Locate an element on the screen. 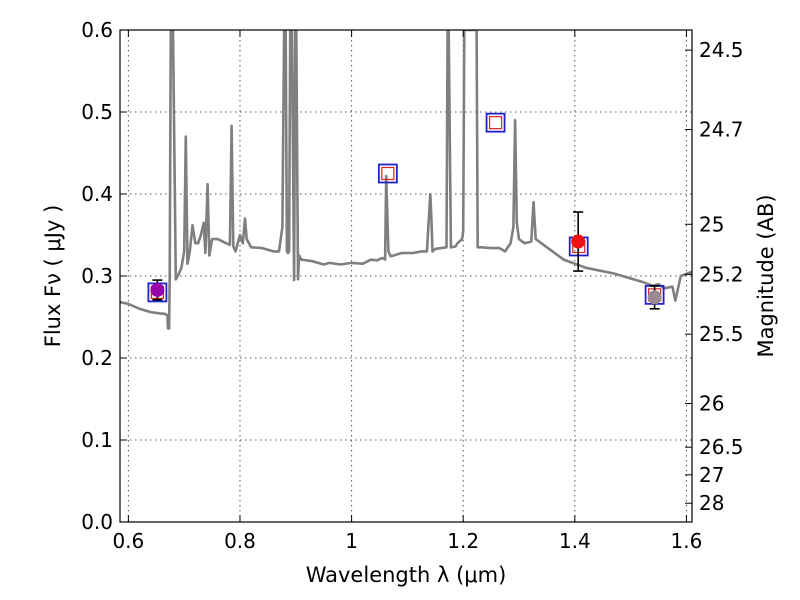 This screenshot has height=600, width=800. y2-tick-label: 28 is located at coordinates (711, 503).